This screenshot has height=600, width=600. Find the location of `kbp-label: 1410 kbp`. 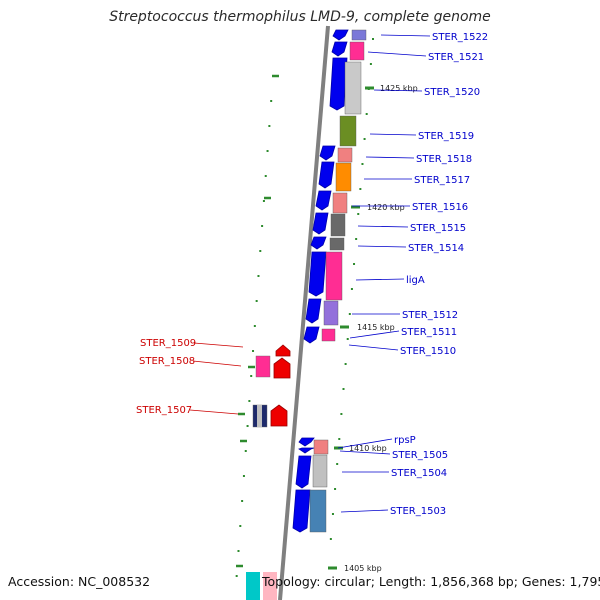

kbp-label: 1410 kbp is located at coordinates (368, 448).